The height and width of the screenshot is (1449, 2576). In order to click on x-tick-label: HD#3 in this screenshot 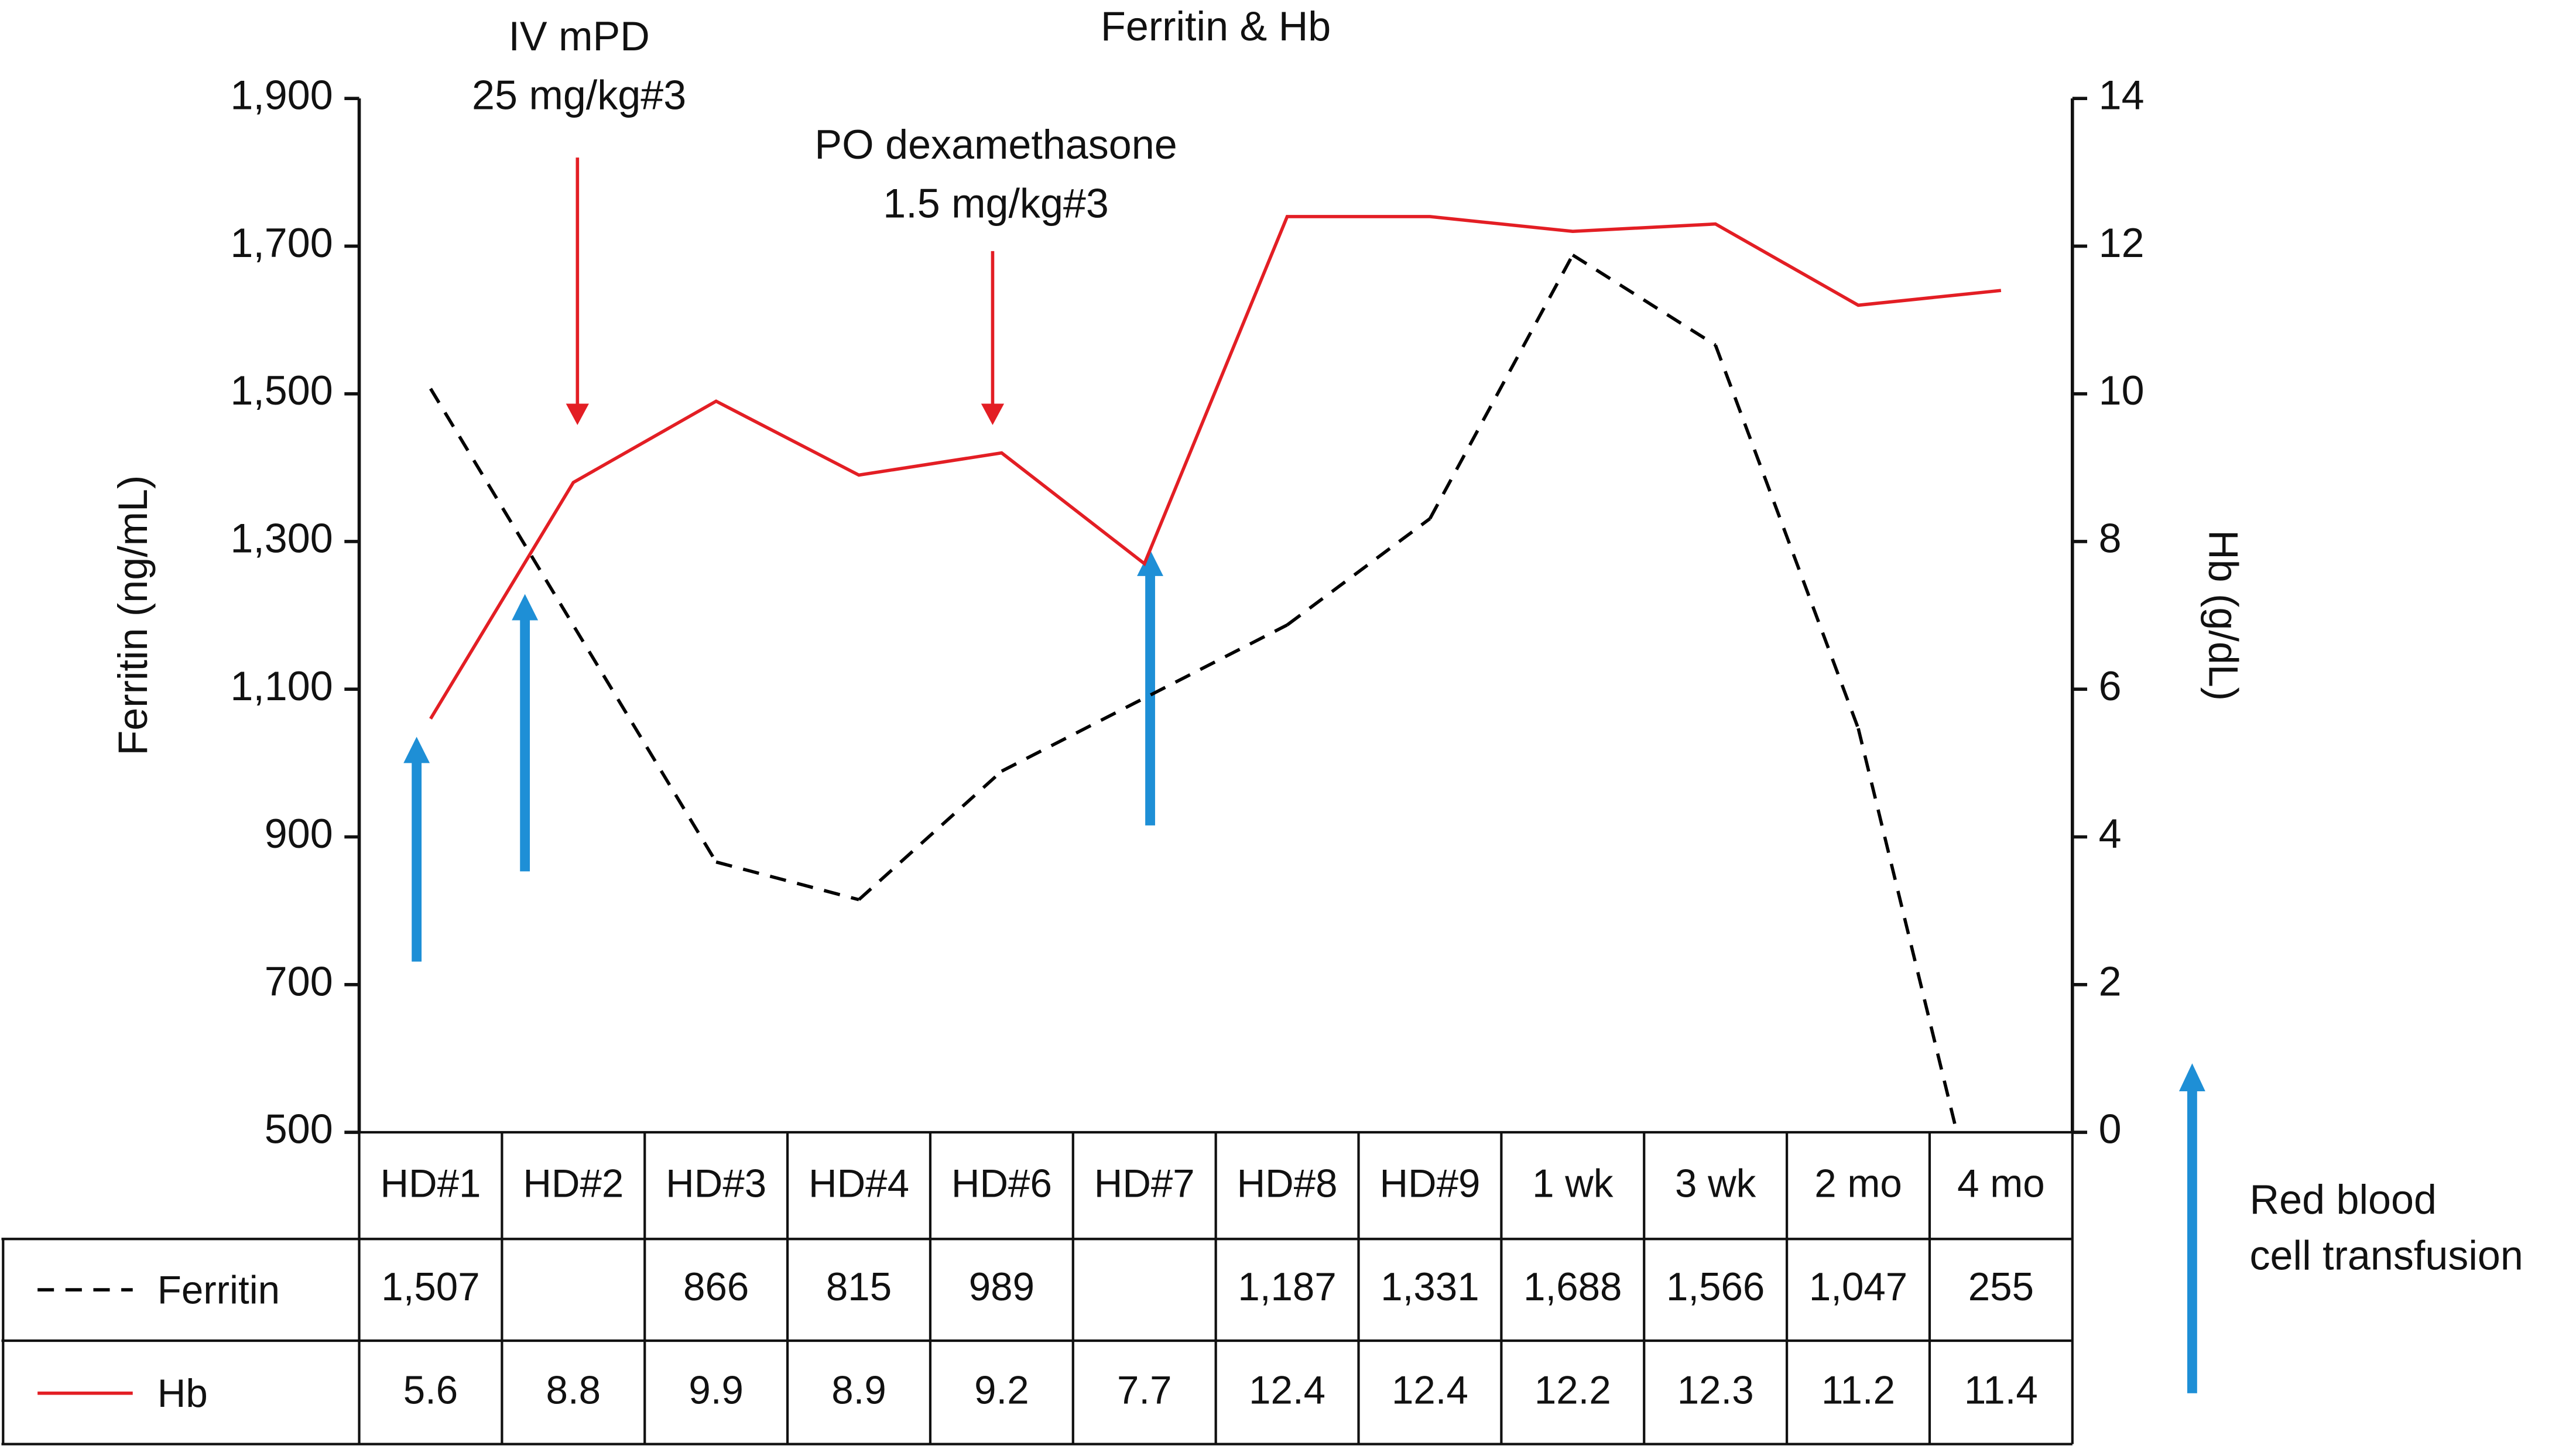, I will do `click(716, 1183)`.